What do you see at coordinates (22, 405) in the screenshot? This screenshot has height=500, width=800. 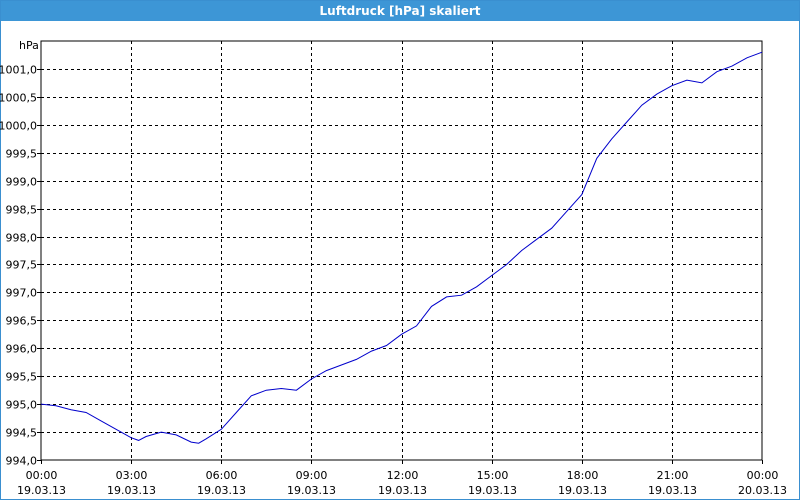 I see `y-tick-label: 995,0` at bounding box center [22, 405].